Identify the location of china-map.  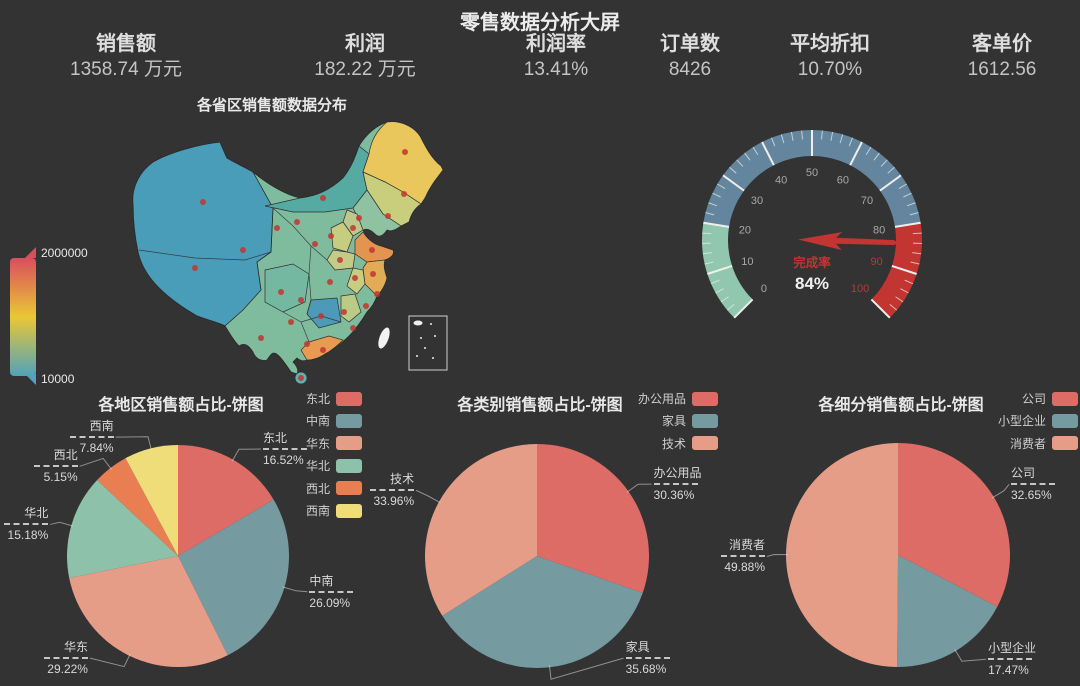
(300, 252).